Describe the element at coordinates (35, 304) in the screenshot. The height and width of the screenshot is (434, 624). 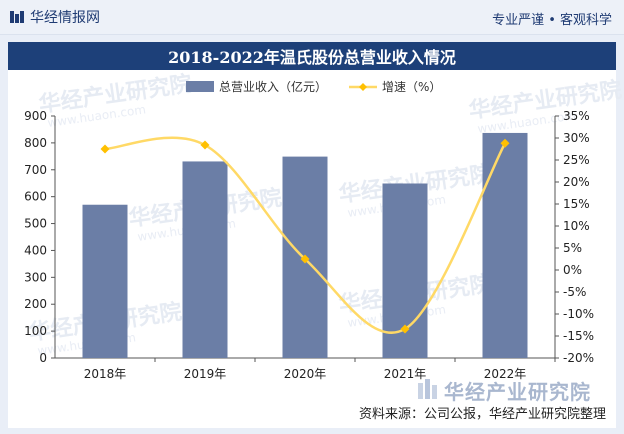
I see `y-left-tick-label: 200` at that location.